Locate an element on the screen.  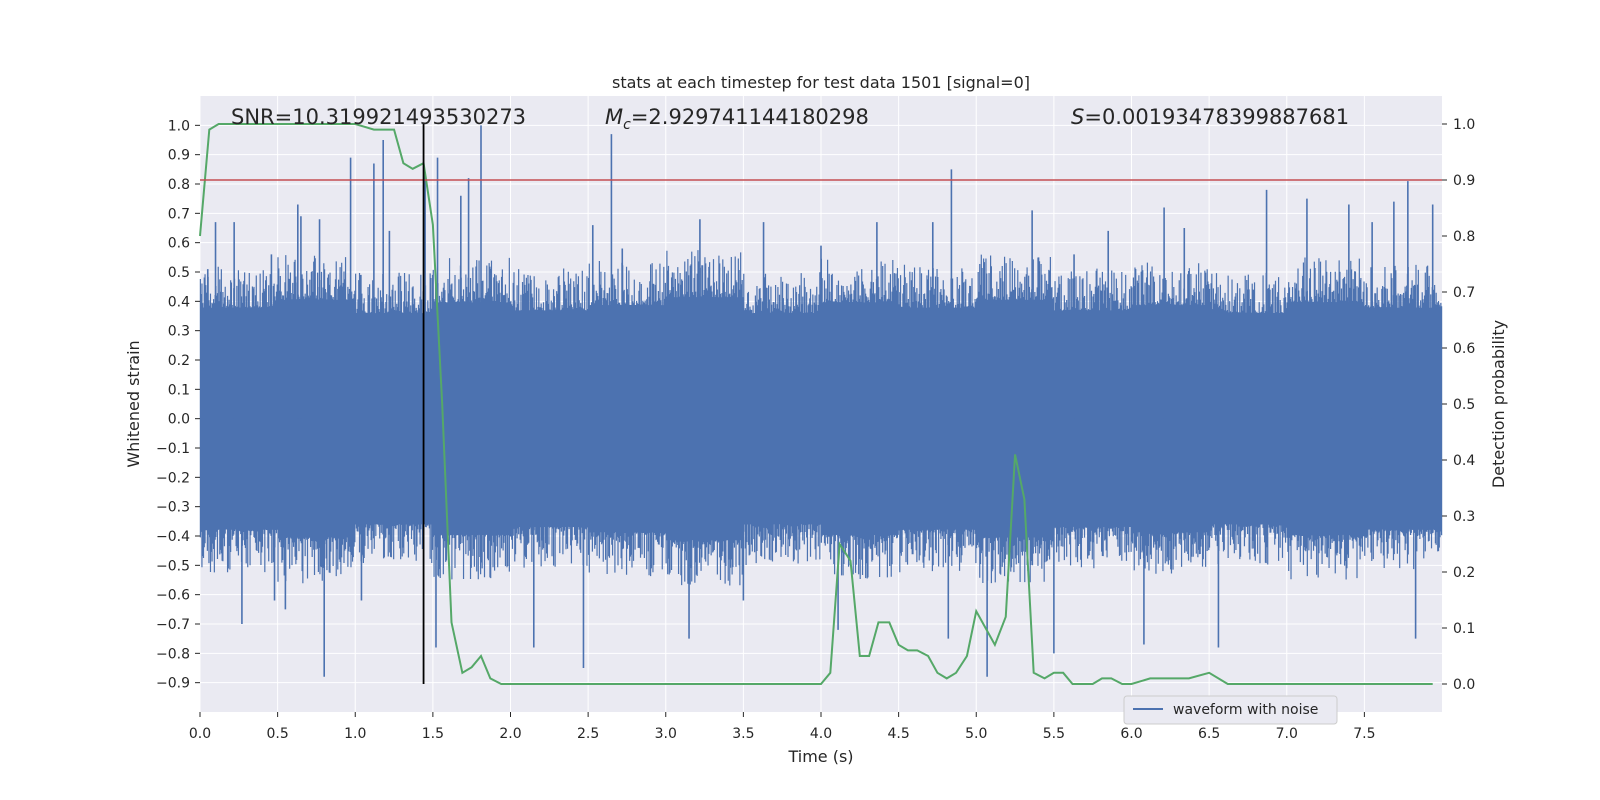
s-value: =0.00193478399887681 is located at coordinates (1216, 117).